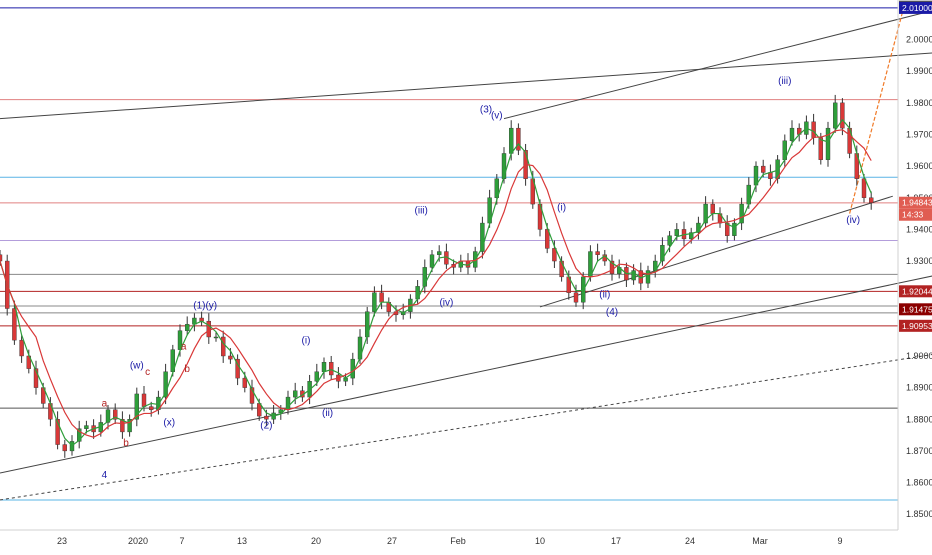  Describe the element at coordinates (316, 541) in the screenshot. I see `time-tick-label: 20` at that location.